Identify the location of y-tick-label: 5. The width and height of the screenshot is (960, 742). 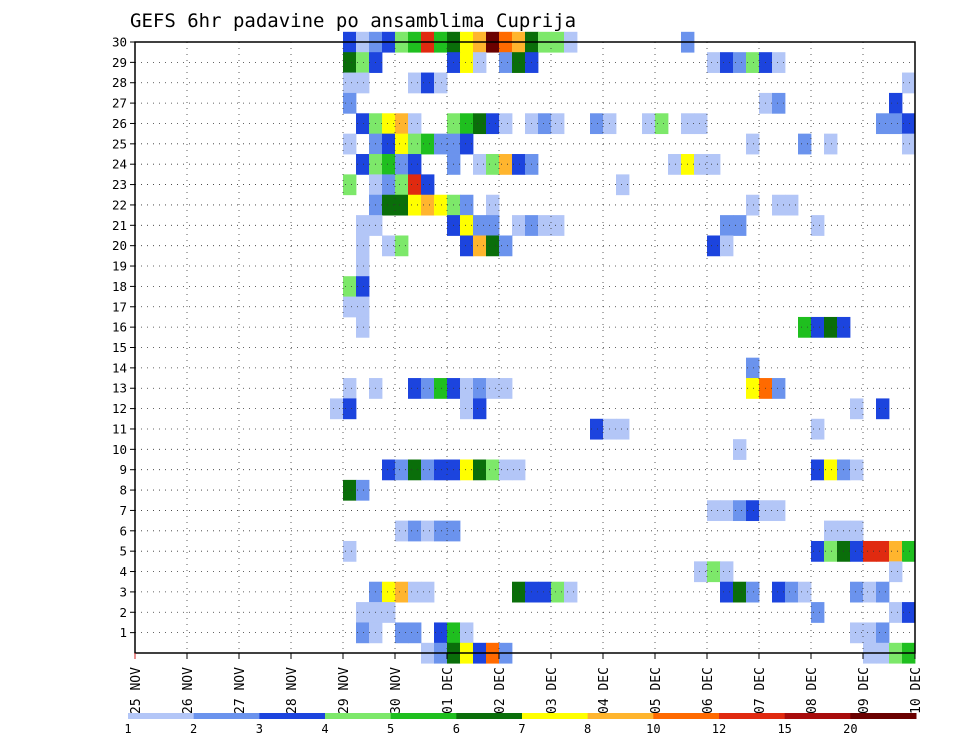
(123, 551).